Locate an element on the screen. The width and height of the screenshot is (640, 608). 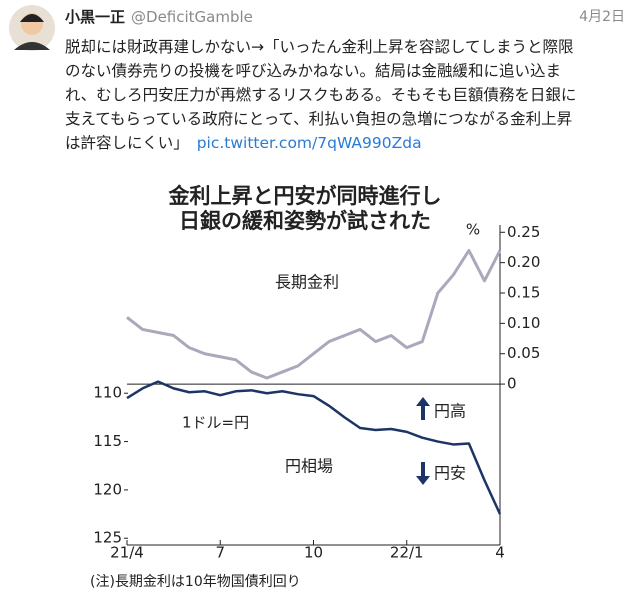
annotation: 円安 is located at coordinates (450, 473).